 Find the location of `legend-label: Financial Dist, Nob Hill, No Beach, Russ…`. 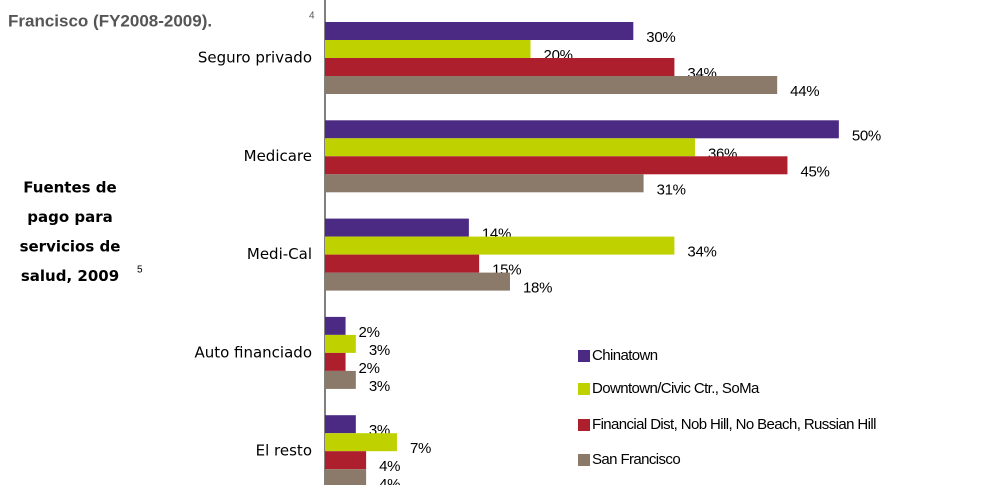

legend-label: Financial Dist, Nob Hill, No Beach, Russ… is located at coordinates (734, 424).